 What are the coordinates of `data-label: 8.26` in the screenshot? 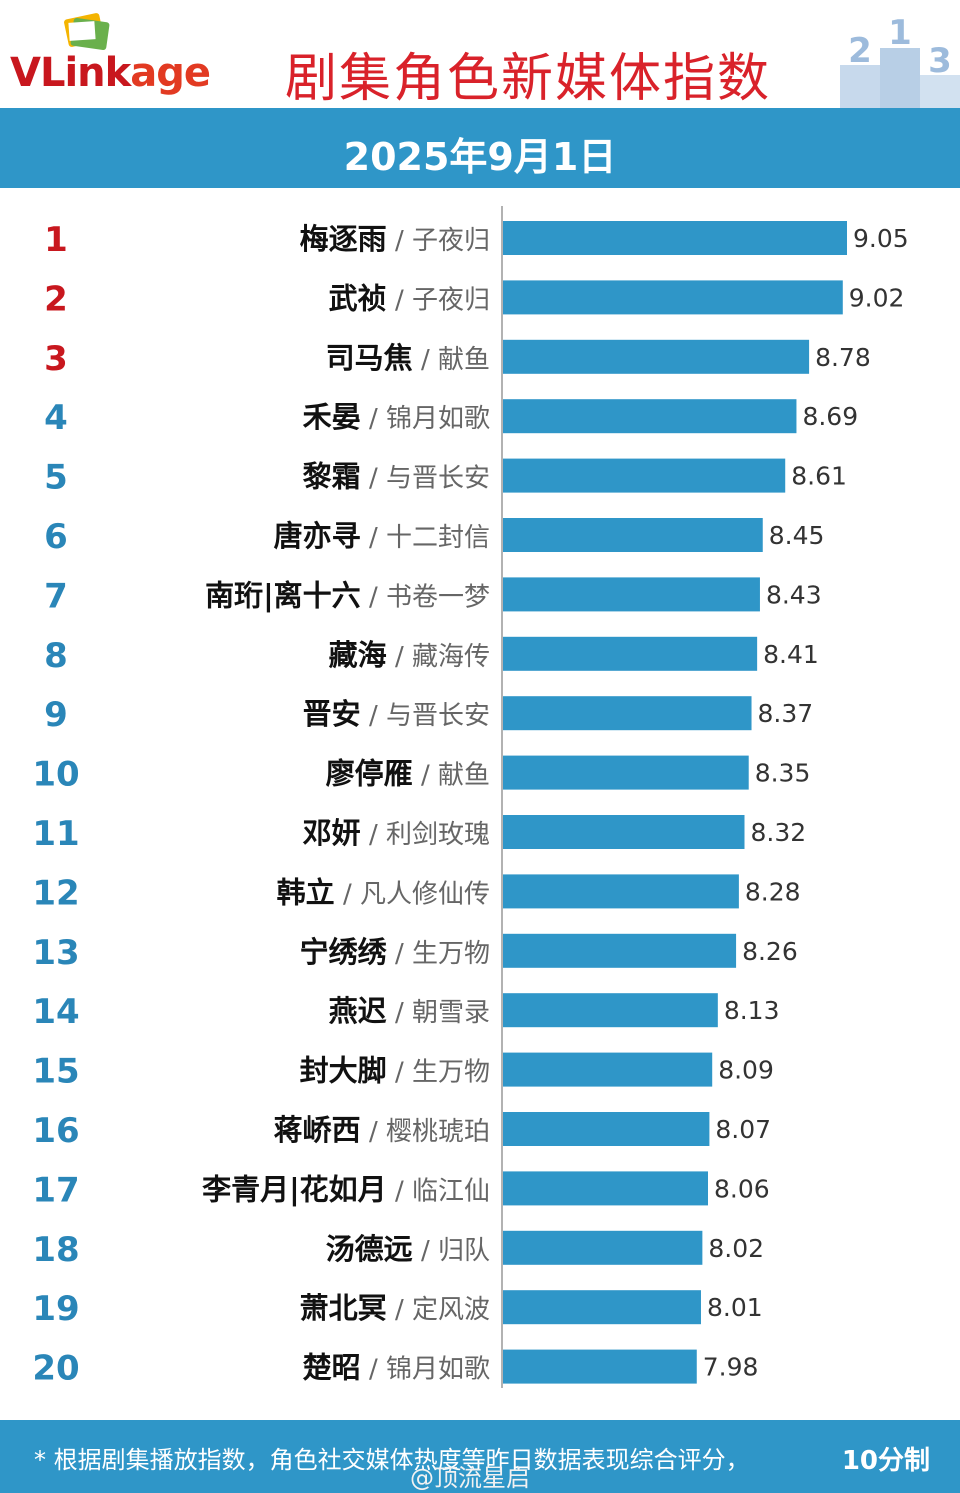 It's located at (770, 951).